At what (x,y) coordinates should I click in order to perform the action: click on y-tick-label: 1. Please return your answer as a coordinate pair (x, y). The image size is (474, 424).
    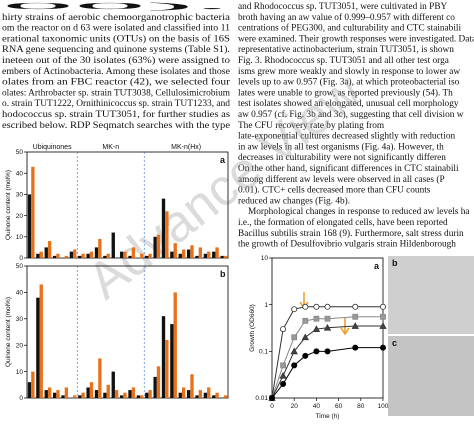
    Looking at the image, I should click on (266, 305).